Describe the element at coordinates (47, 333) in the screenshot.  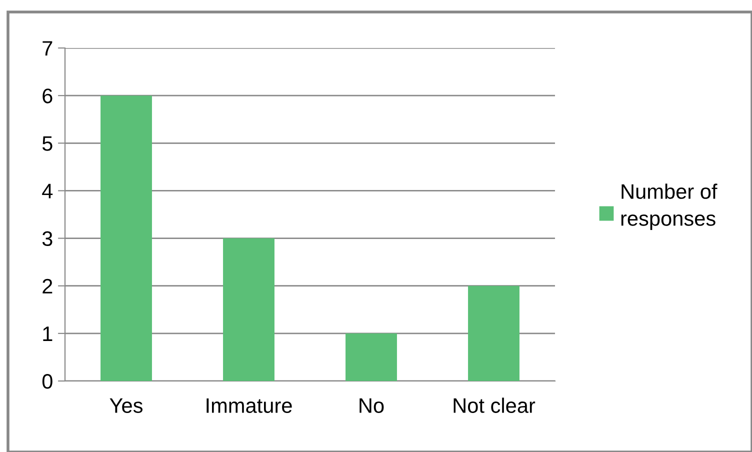
I see `y-tick-label: 1` at that location.